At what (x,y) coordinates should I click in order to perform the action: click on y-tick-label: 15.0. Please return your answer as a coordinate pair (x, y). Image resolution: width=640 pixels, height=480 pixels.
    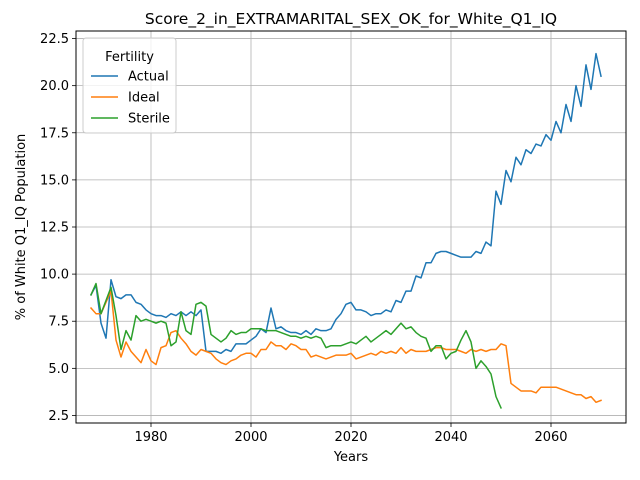
    Looking at the image, I should click on (54, 180).